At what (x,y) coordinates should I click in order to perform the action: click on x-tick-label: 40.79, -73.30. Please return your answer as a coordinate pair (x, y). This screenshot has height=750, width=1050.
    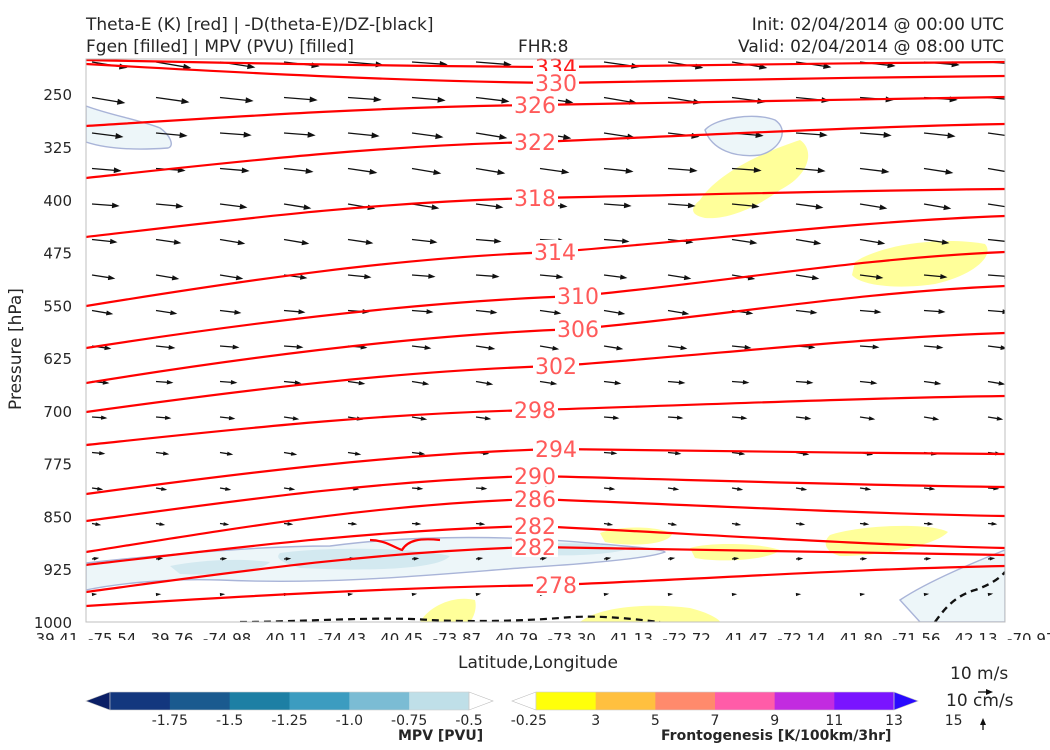
    Looking at the image, I should click on (545, 635).